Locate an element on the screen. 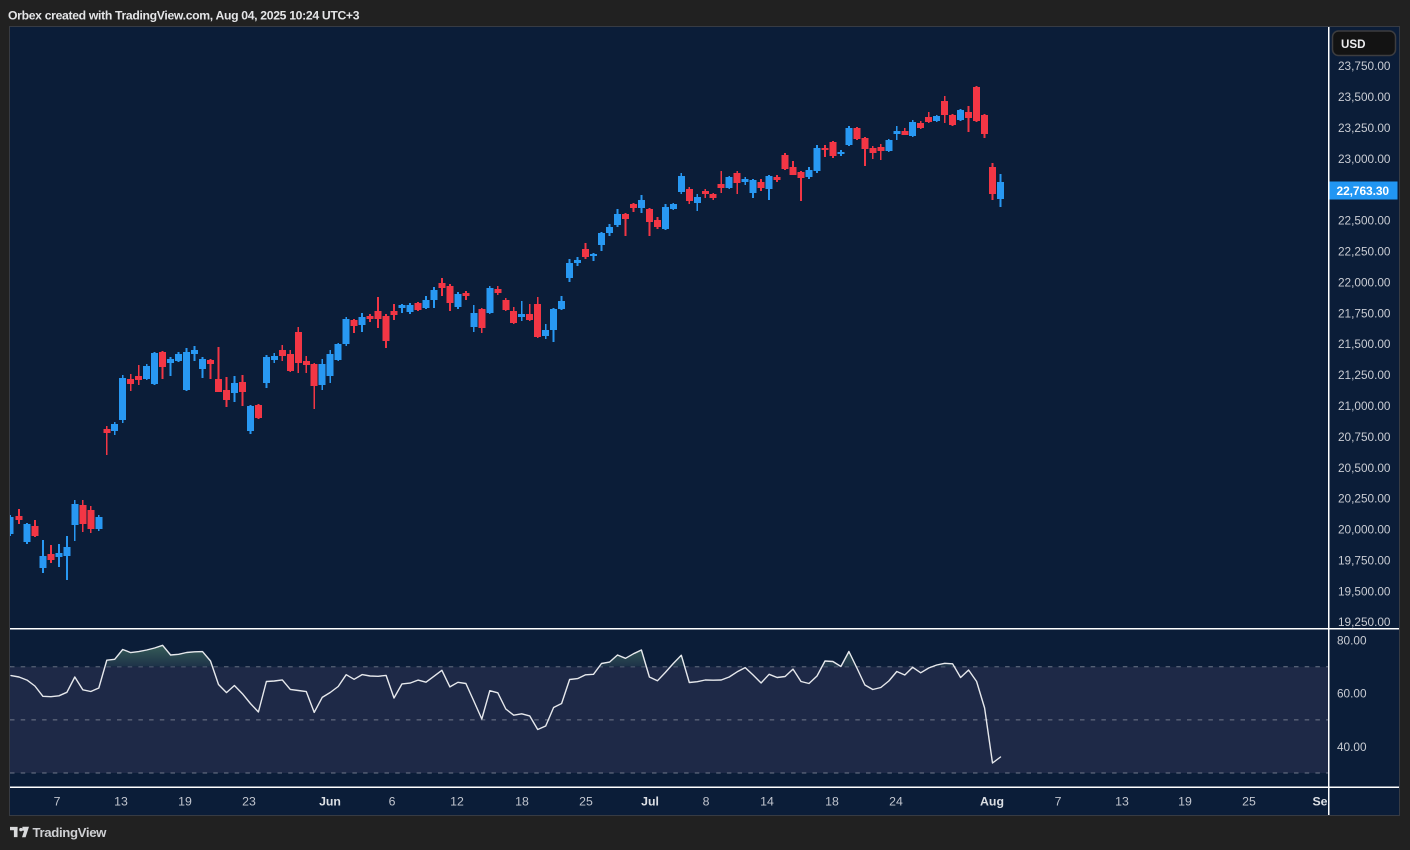  svg-text: 60.00 is located at coordinates (1352, 694).